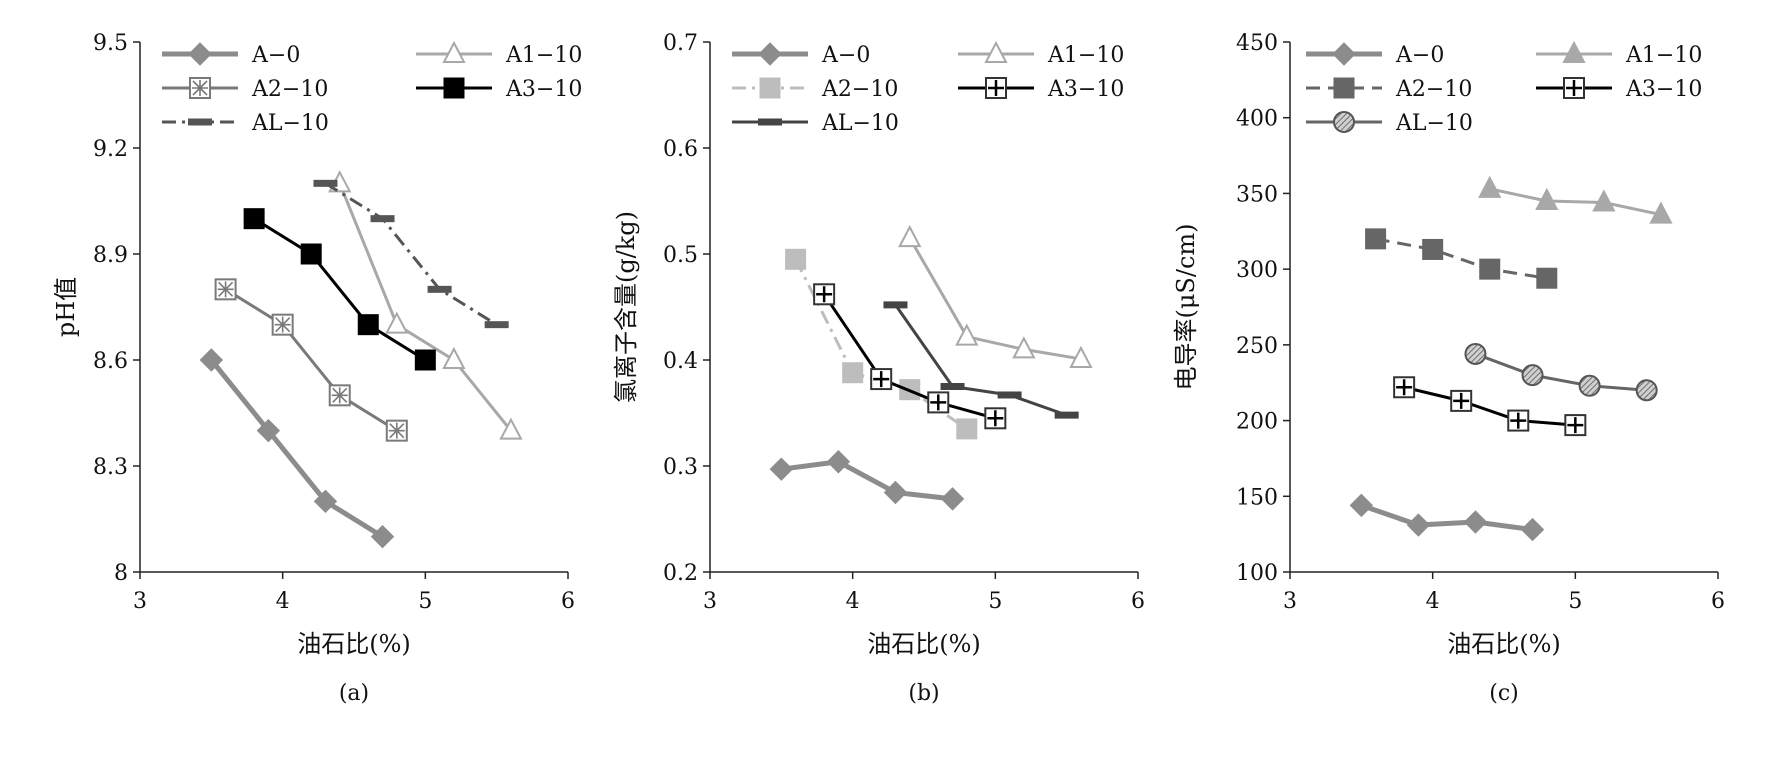  What do you see at coordinates (140, 601) in the screenshot?
I see `x-tick-label: 3` at bounding box center [140, 601].